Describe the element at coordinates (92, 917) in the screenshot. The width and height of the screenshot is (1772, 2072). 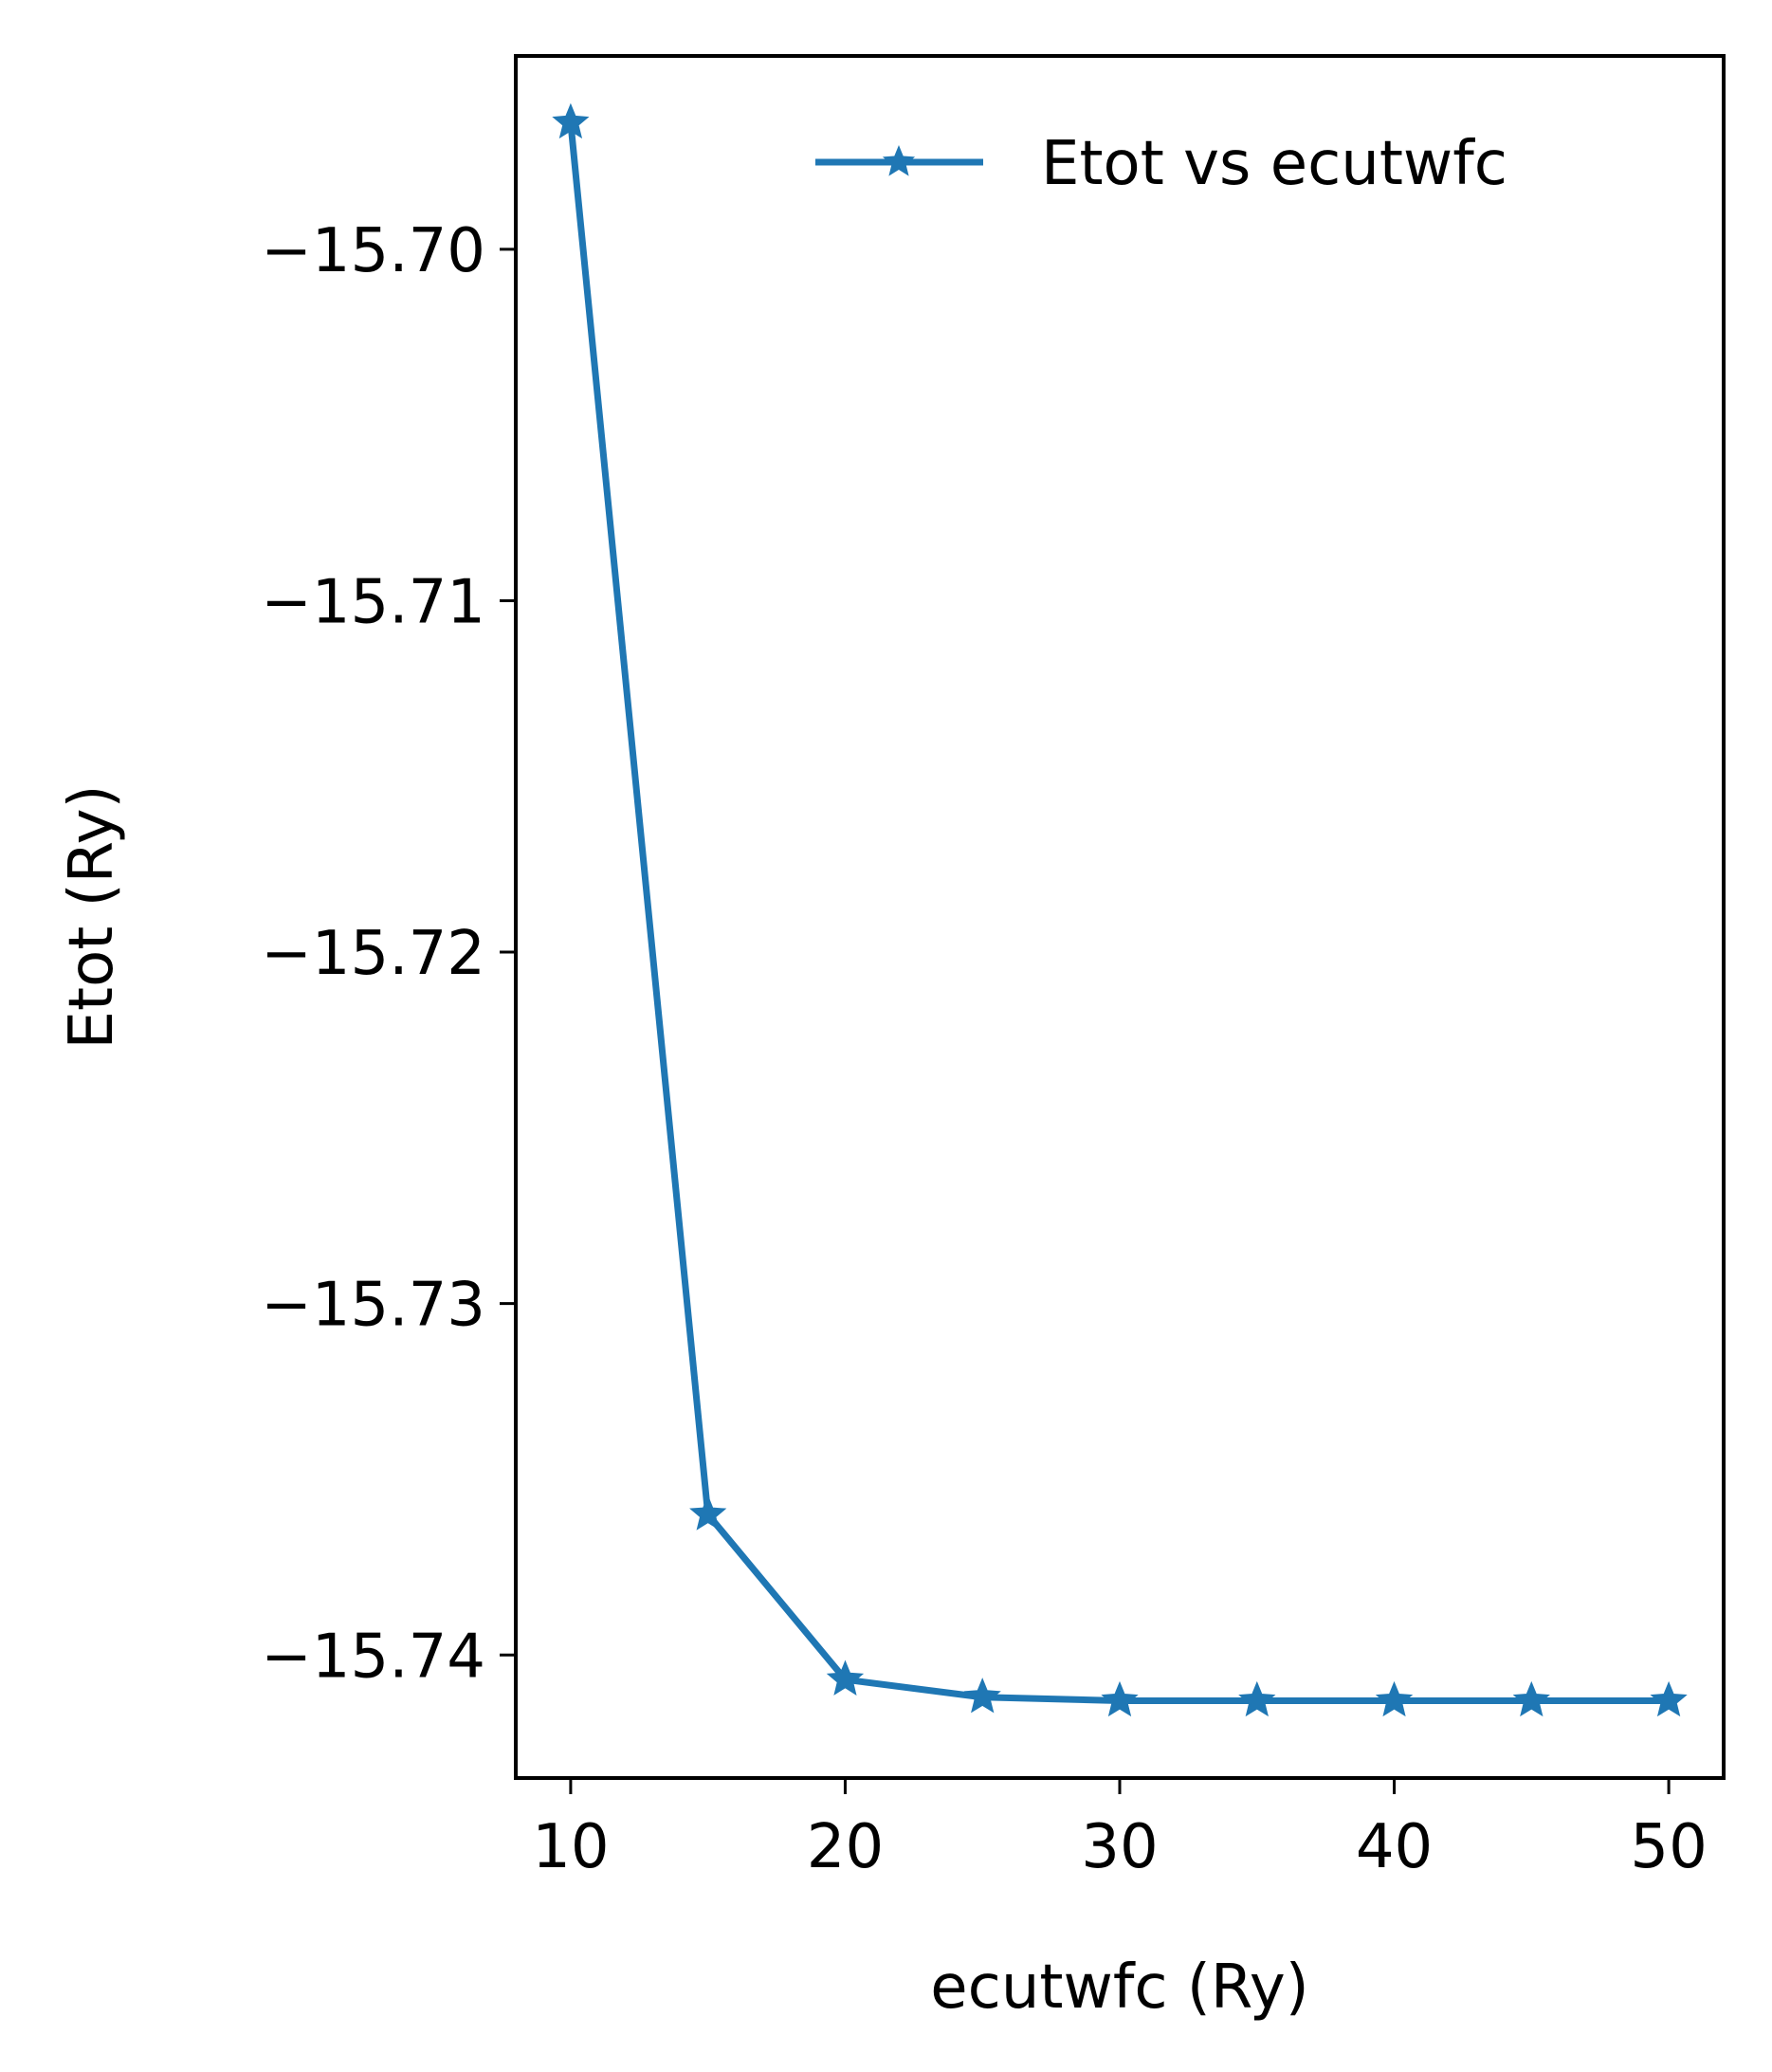
I see `y-axis-title: Etot (Ry)` at that location.